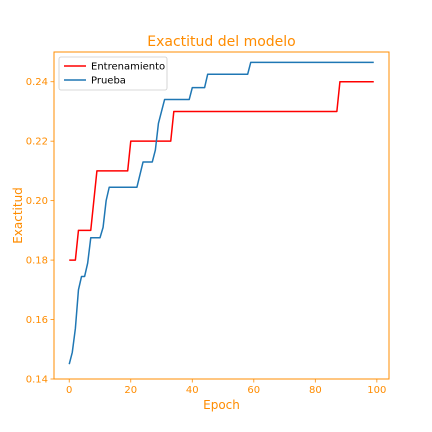 The width and height of the screenshot is (432, 432). I want to click on y-tick-label: 0.18, so click(37, 261).